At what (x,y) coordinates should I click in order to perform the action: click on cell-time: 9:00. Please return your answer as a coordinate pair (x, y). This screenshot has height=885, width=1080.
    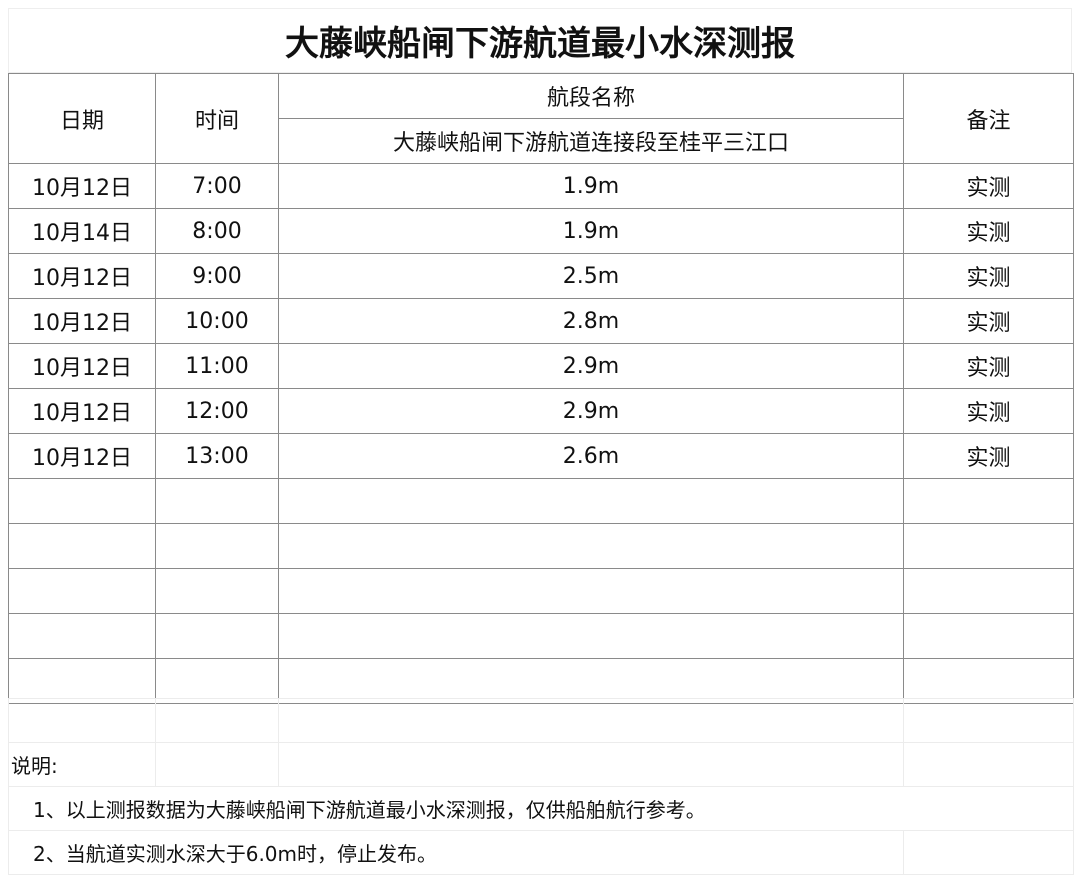
    Looking at the image, I should click on (217, 276).